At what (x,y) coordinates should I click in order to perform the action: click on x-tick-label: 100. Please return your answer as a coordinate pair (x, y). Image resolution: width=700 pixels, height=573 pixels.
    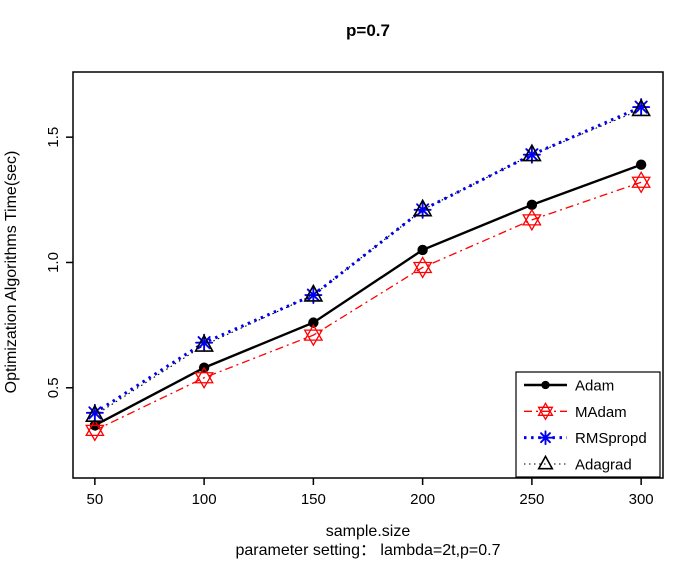
    Looking at the image, I should click on (204, 499).